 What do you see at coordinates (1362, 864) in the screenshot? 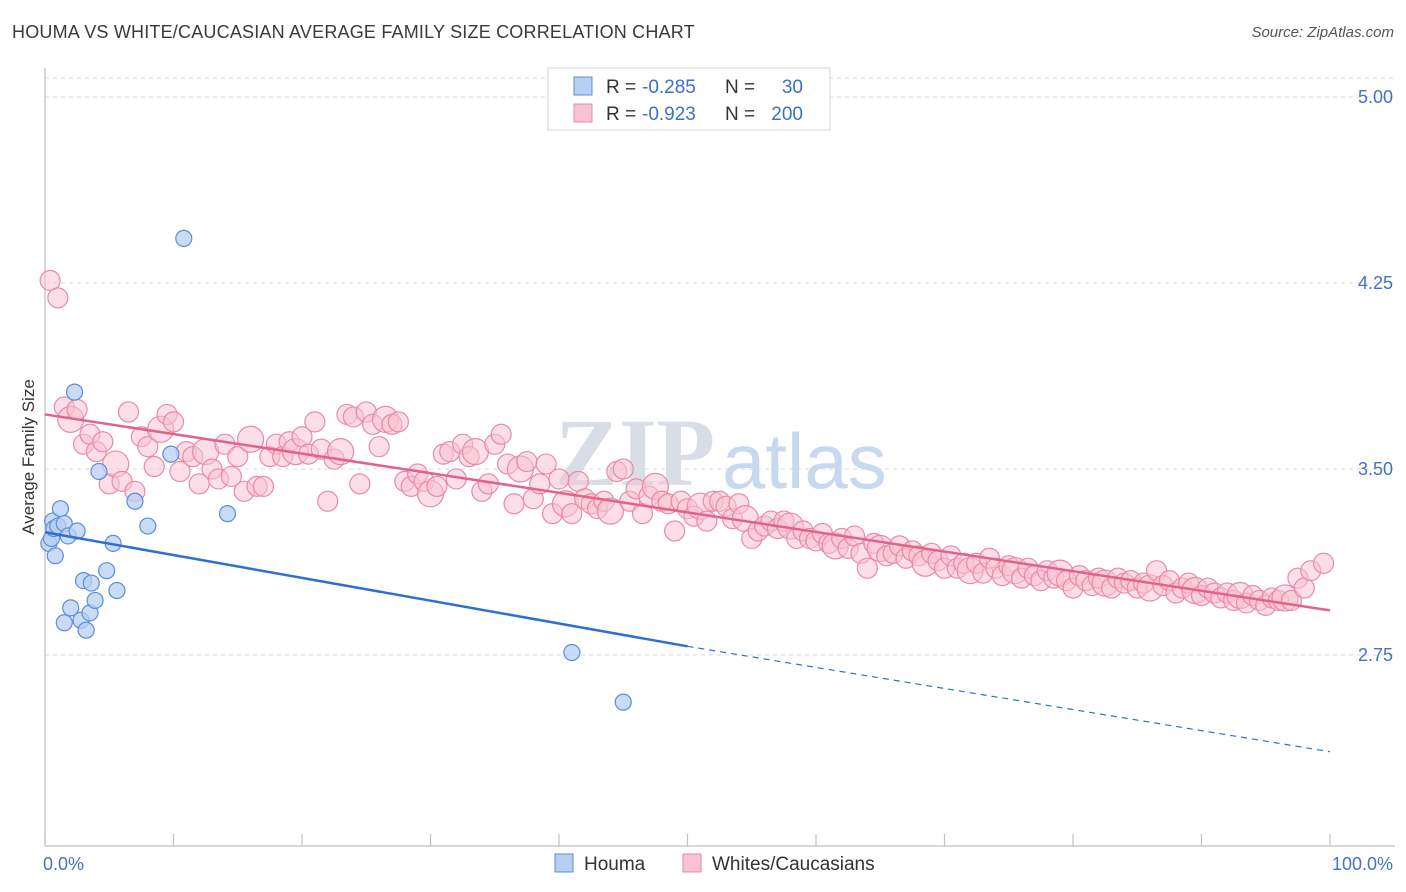
I see `x-tick-label-max: 100.0%` at bounding box center [1362, 864].